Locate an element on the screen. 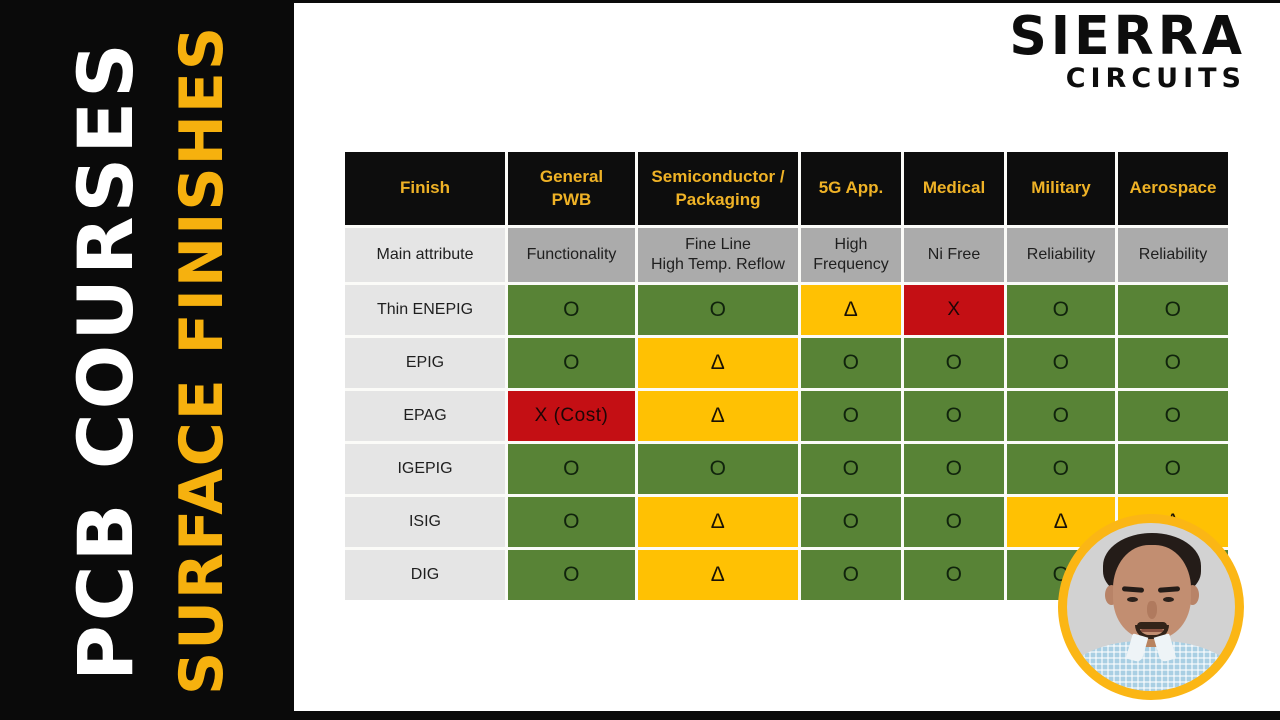  column-header-medical: Medical is located at coordinates (954, 188).